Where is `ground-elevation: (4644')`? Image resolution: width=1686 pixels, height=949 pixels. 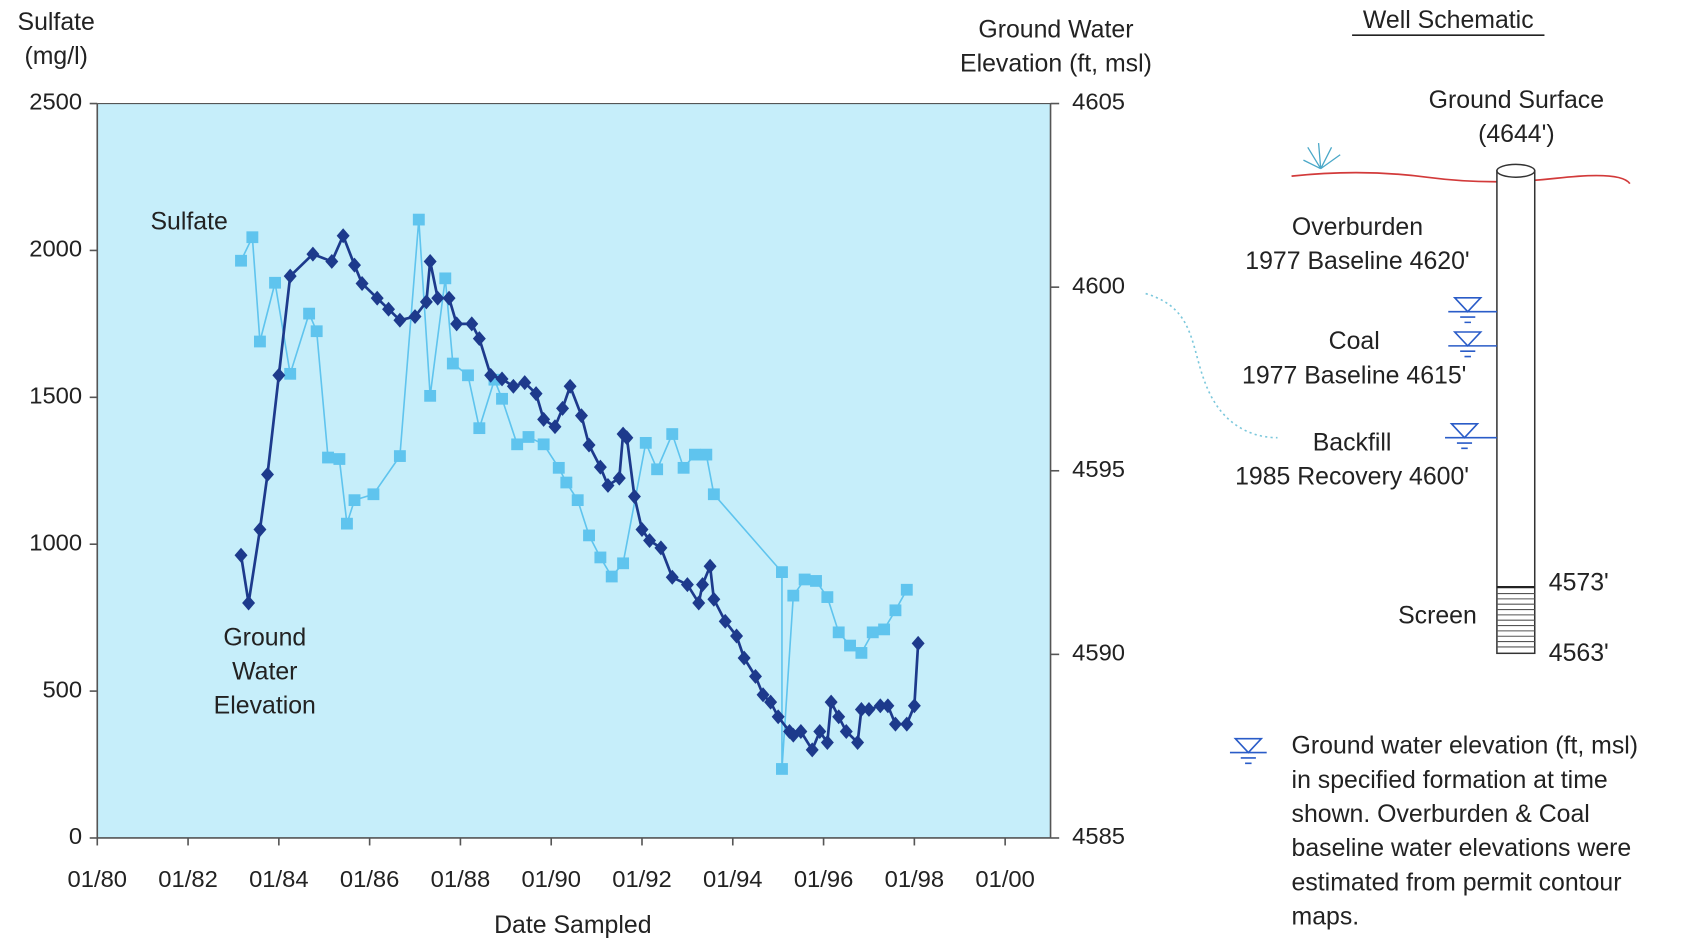
ground-elevation: (4644') is located at coordinates (1516, 134).